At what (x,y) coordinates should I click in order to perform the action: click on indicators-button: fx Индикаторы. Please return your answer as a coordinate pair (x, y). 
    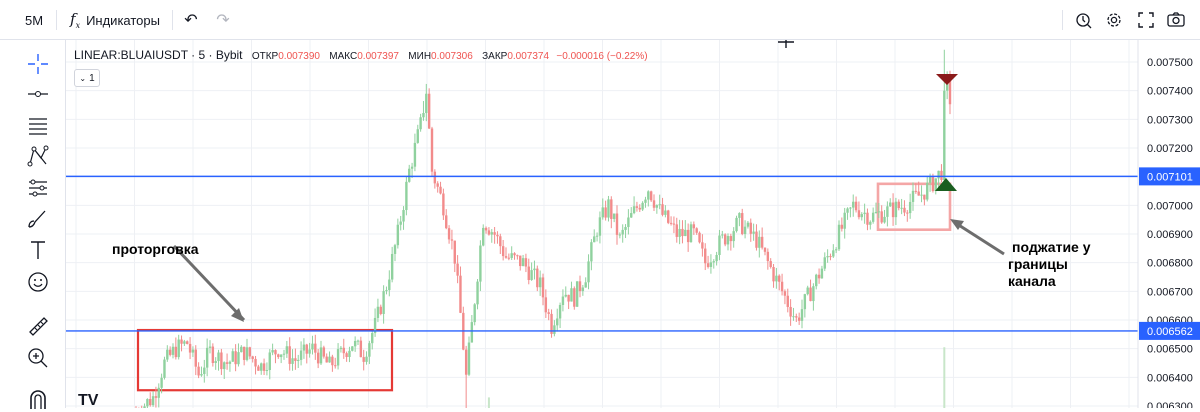
    Looking at the image, I should click on (115, 20).